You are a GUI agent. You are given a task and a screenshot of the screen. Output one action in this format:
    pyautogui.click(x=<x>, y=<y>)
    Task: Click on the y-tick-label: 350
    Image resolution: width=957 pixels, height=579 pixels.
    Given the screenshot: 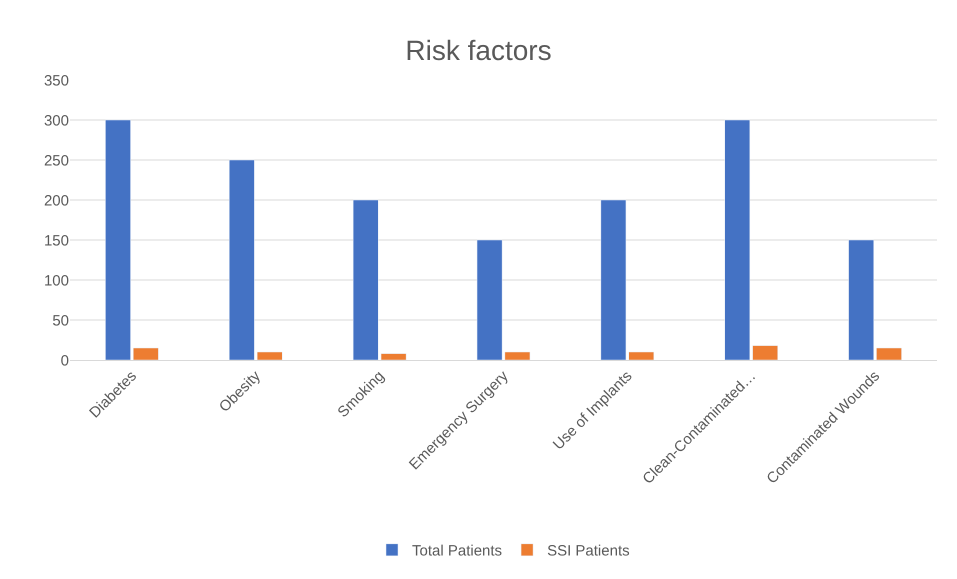 What is the action you would take?
    pyautogui.click(x=56, y=81)
    